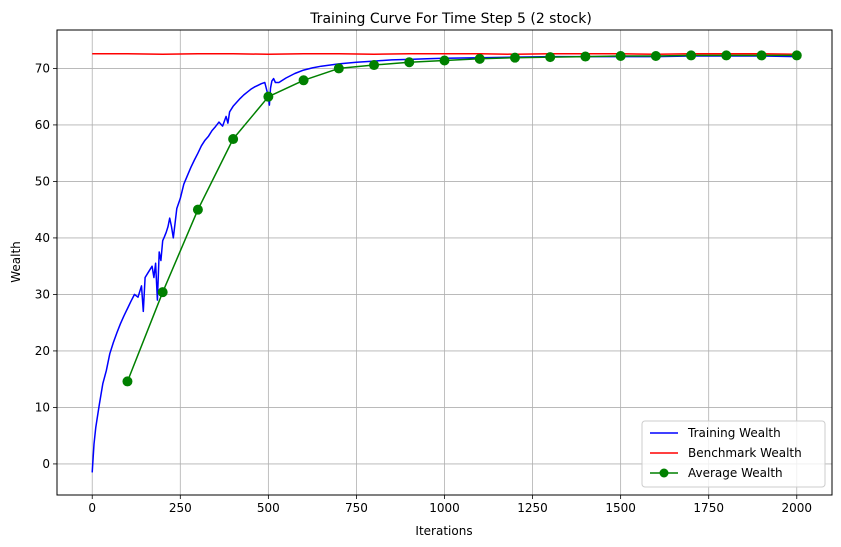  I want to click on y-tick-label: 40, so click(42, 238).